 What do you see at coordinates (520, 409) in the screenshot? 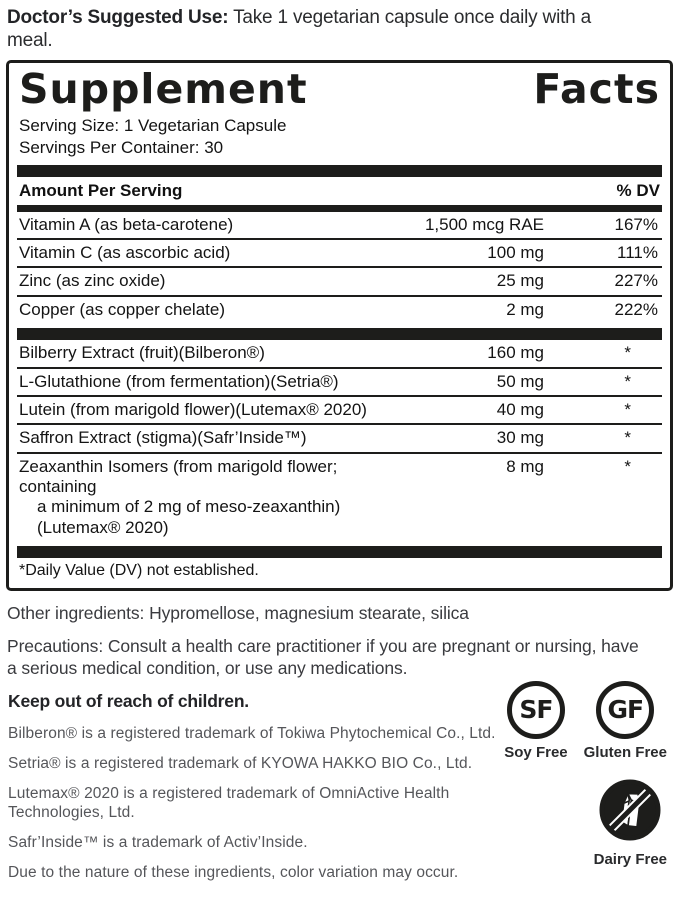
I see `ingredient-amount: 40 mg` at bounding box center [520, 409].